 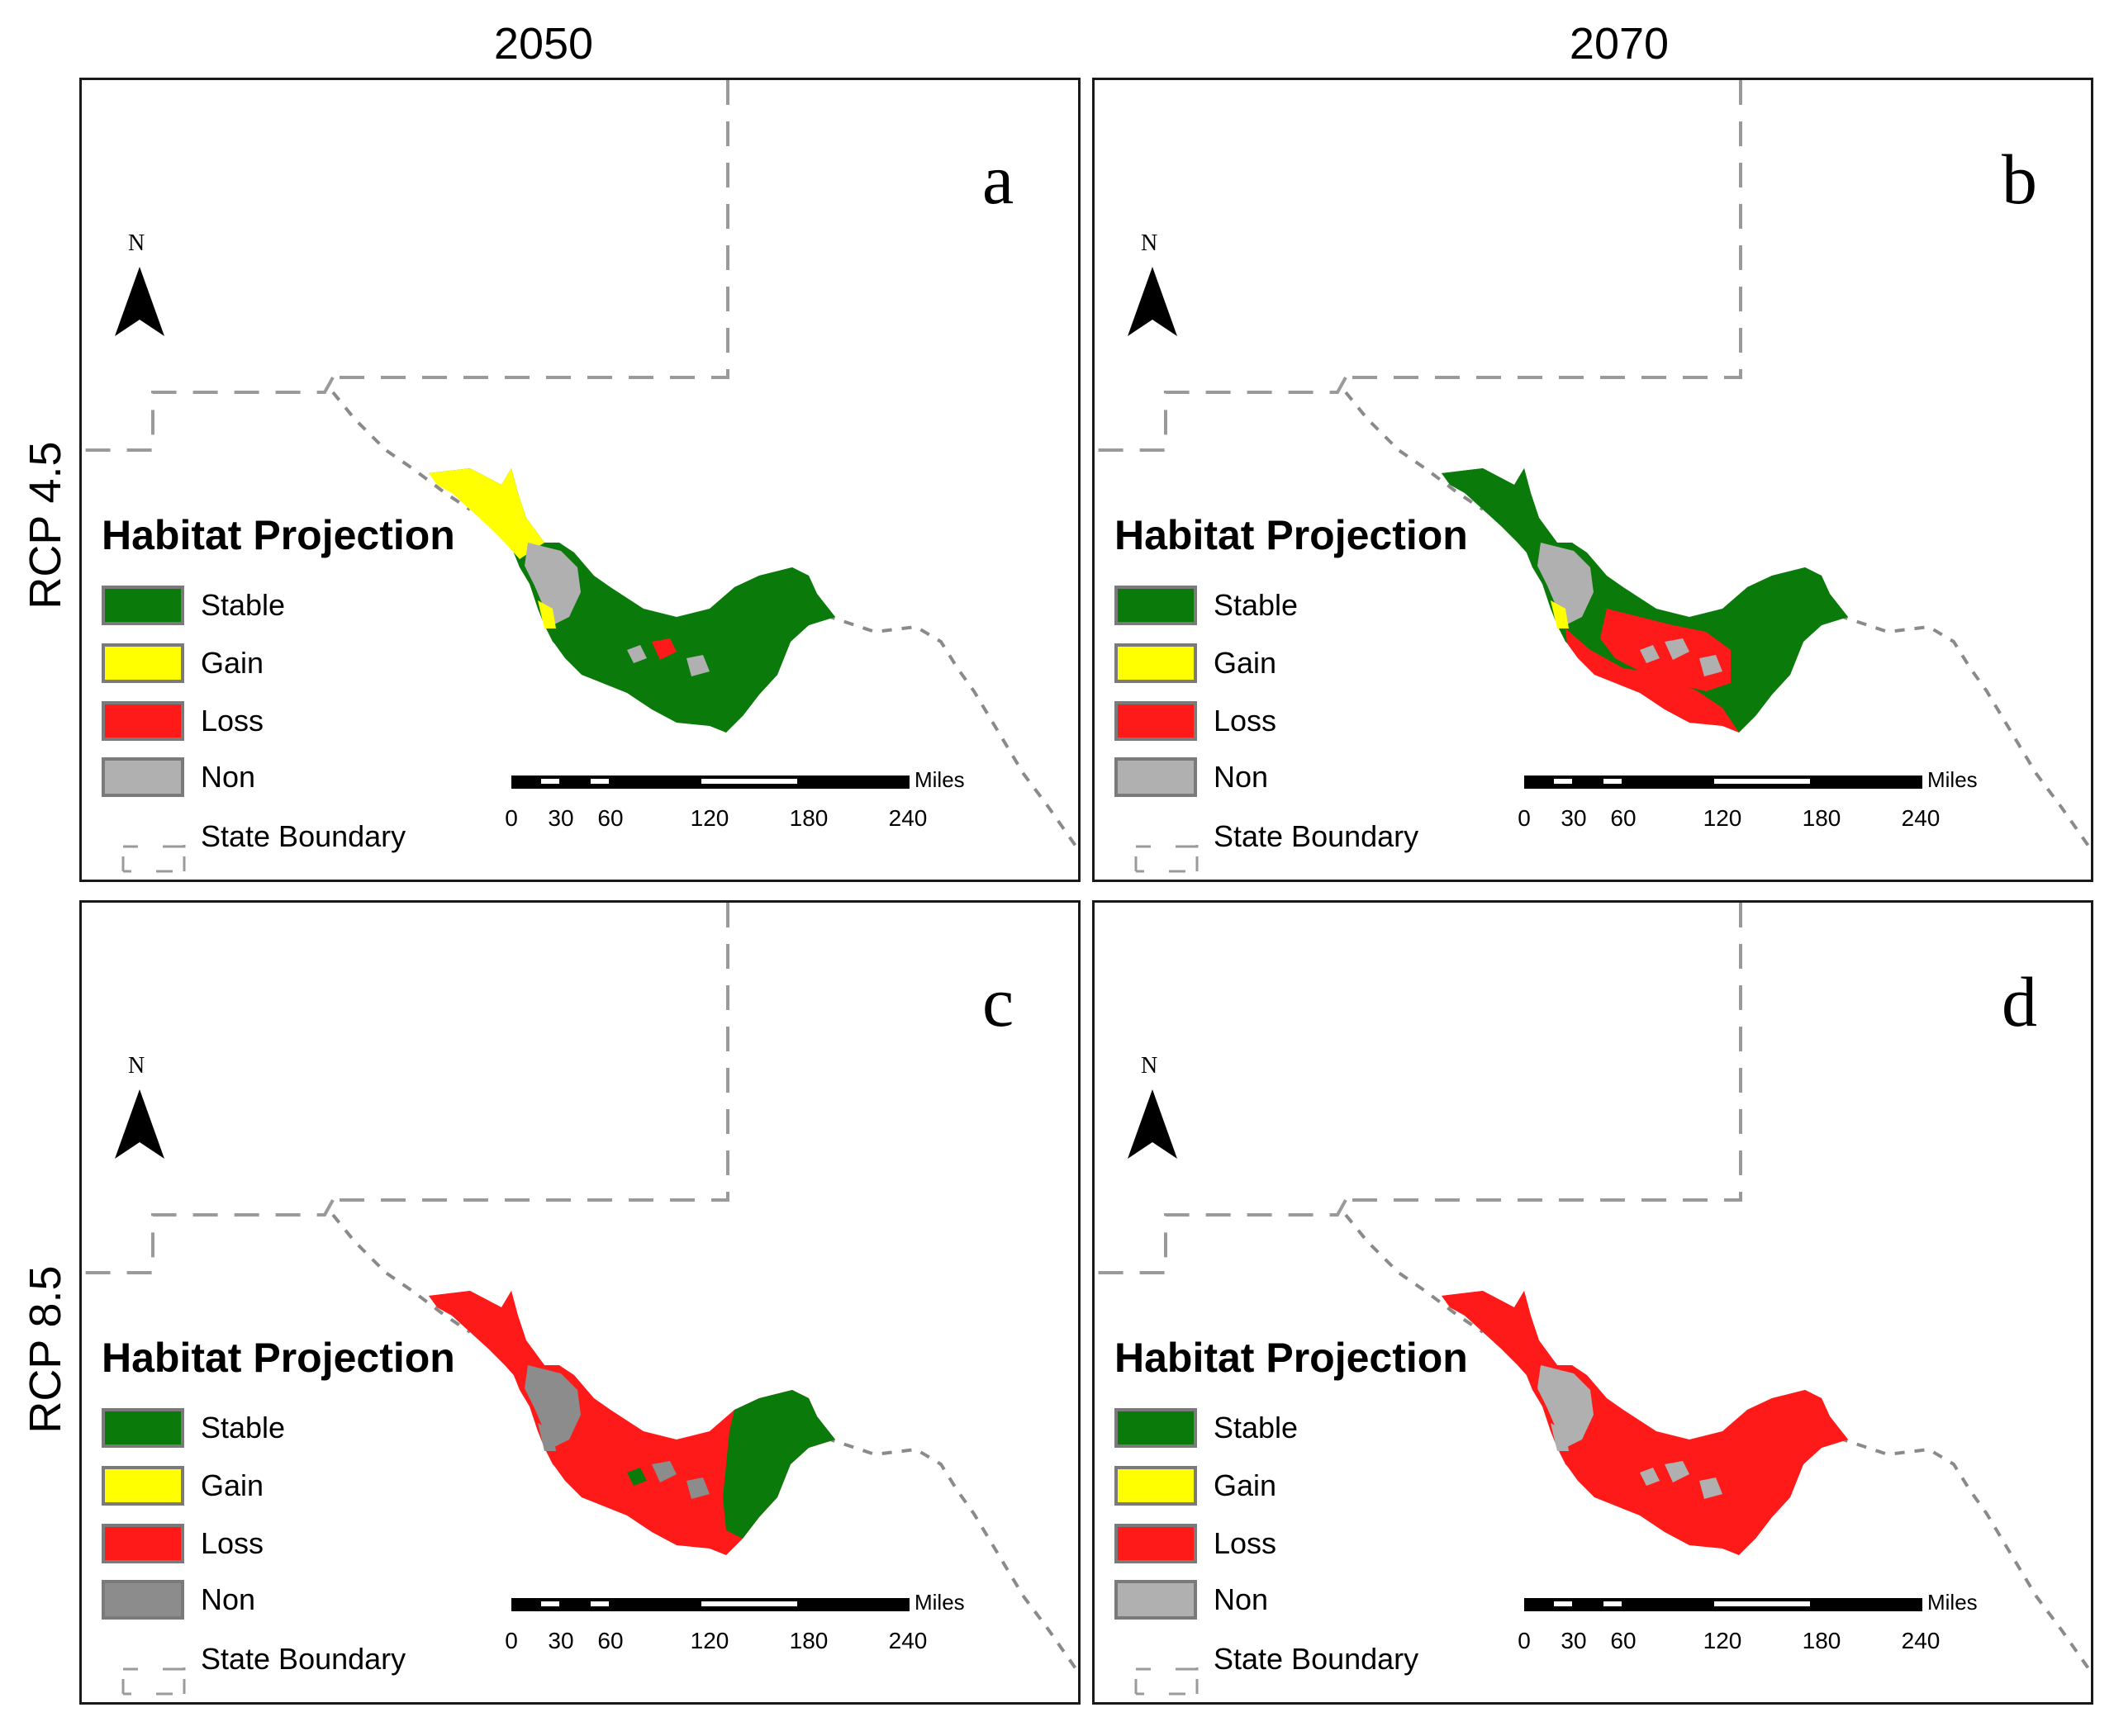 What do you see at coordinates (45, 525) in the screenshot?
I see `row-label-rcp45: RCP 4.5` at bounding box center [45, 525].